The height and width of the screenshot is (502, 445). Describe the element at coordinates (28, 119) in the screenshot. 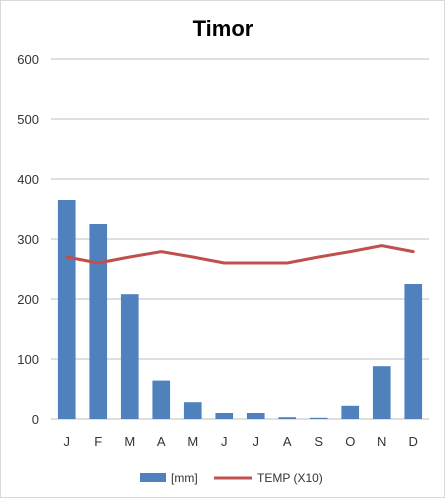

I see `y-tick-label: 500` at that location.